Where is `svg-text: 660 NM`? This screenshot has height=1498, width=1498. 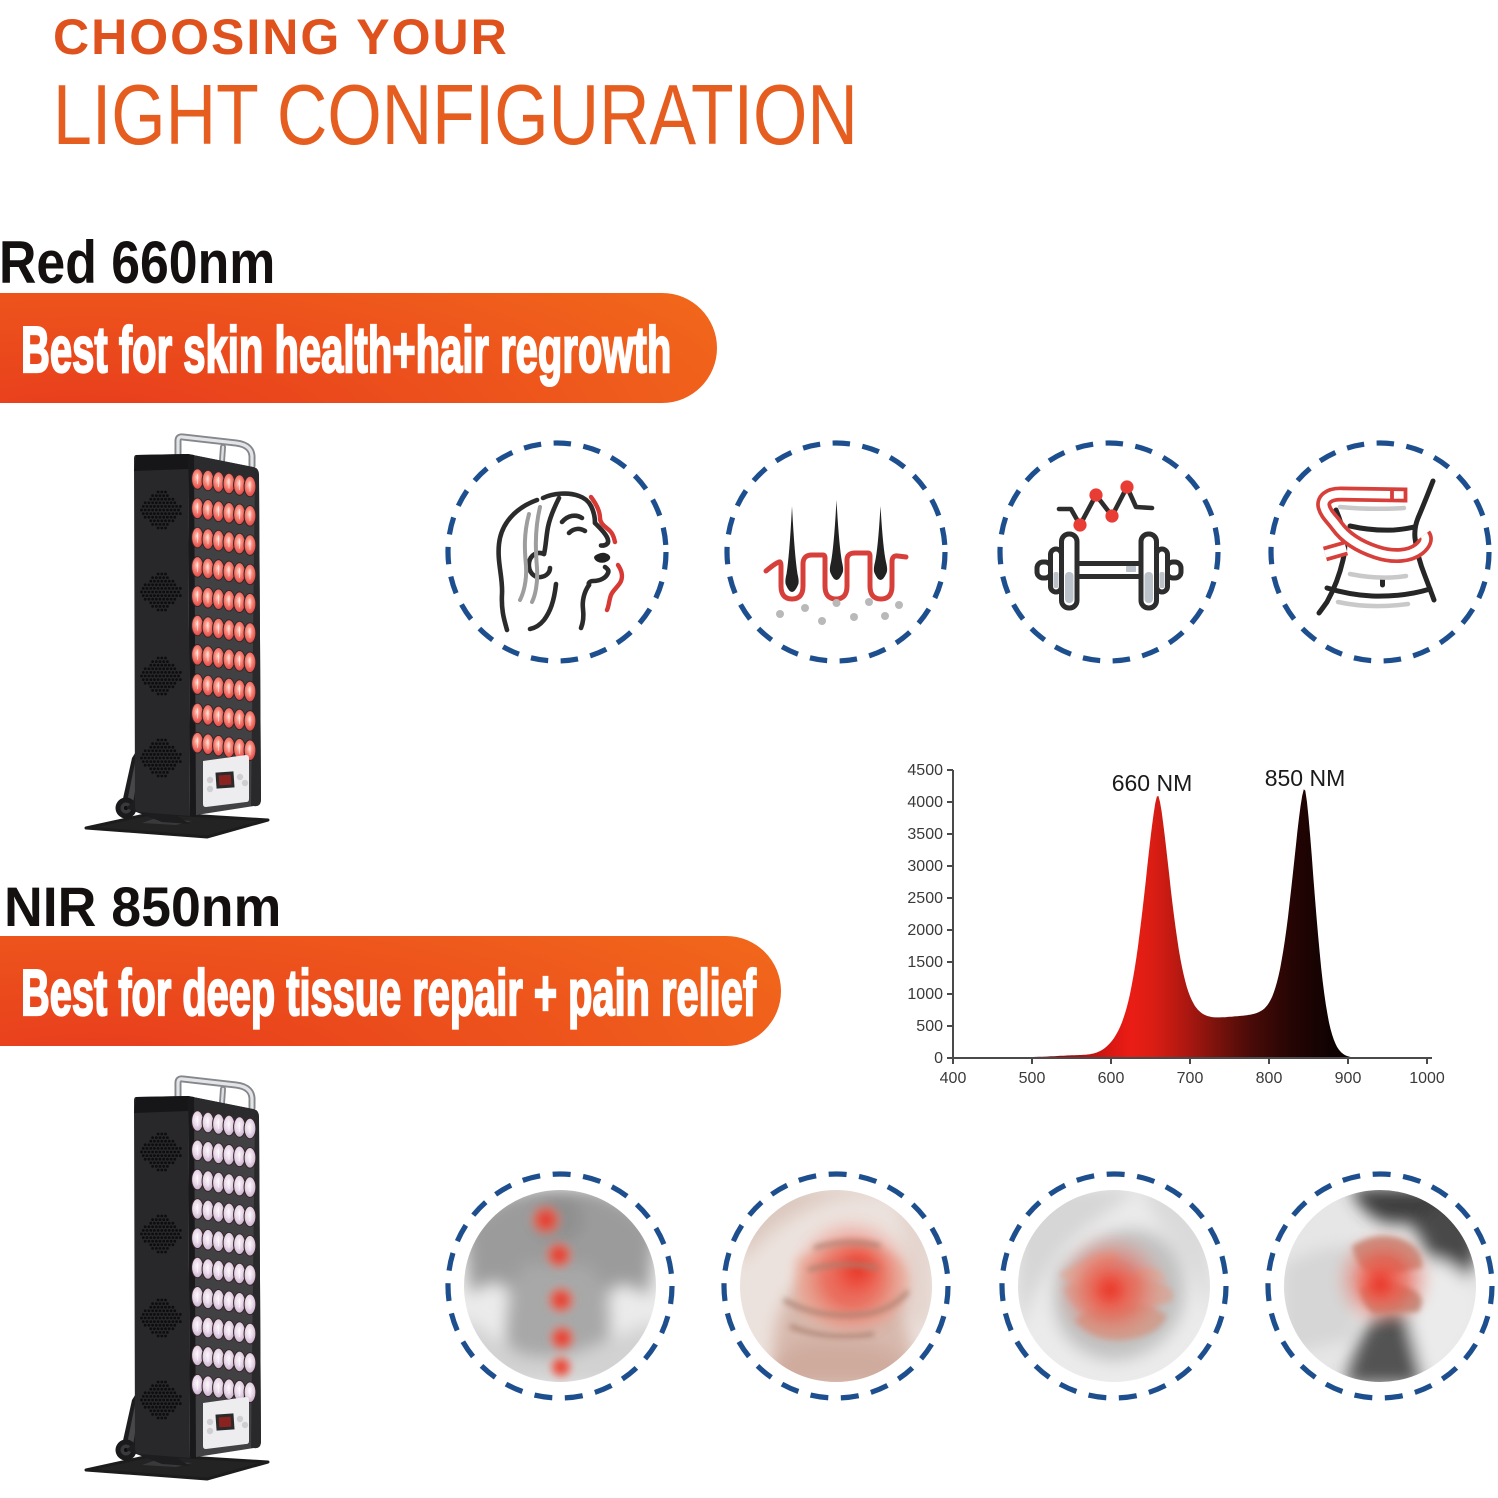
svg-text: 660 NM is located at coordinates (1152, 783).